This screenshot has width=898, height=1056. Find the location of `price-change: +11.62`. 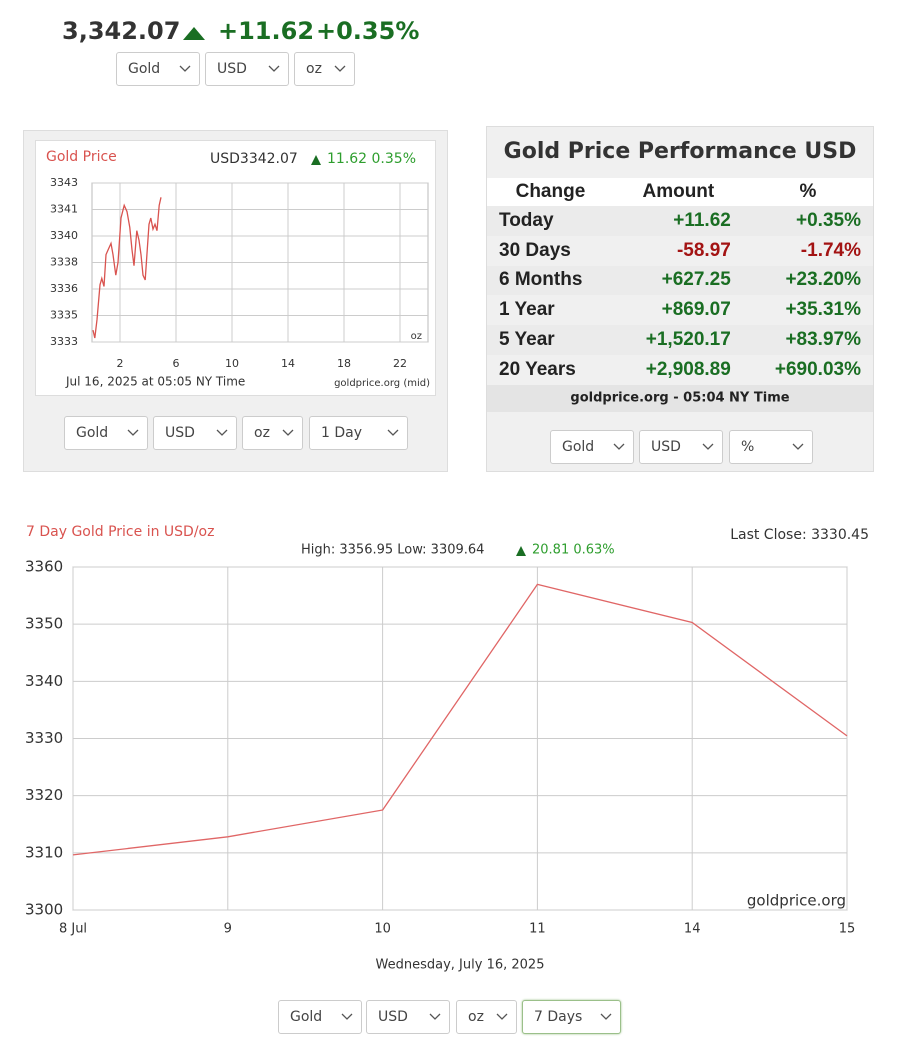

price-change: +11.62 is located at coordinates (266, 31).